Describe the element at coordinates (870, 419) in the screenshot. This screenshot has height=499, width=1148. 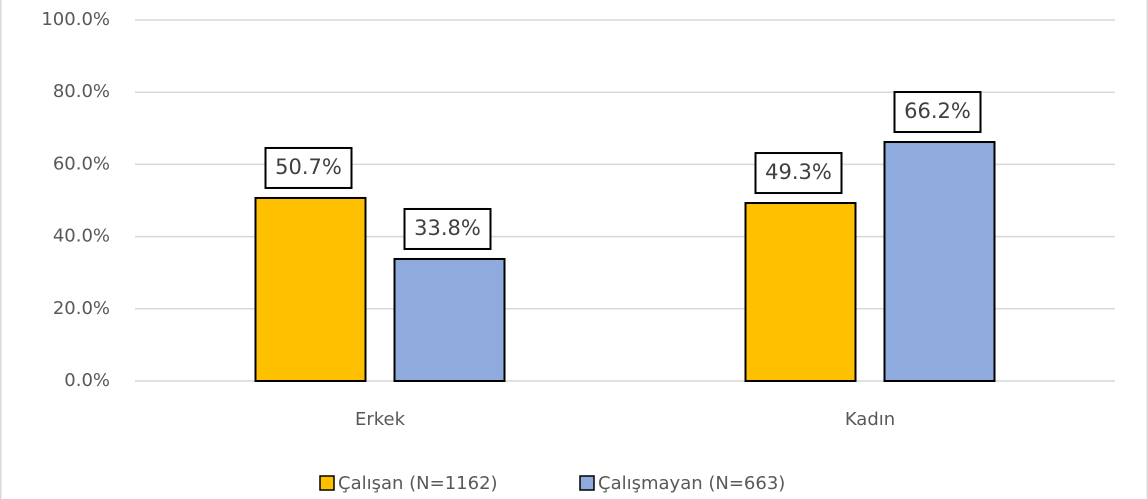
I see `x-tick-label: Kadın` at that location.